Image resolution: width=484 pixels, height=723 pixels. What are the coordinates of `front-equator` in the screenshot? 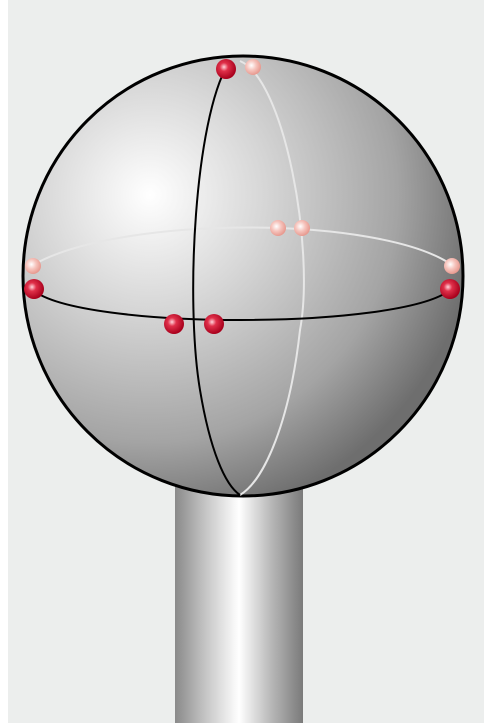 It's located at (241, 305).